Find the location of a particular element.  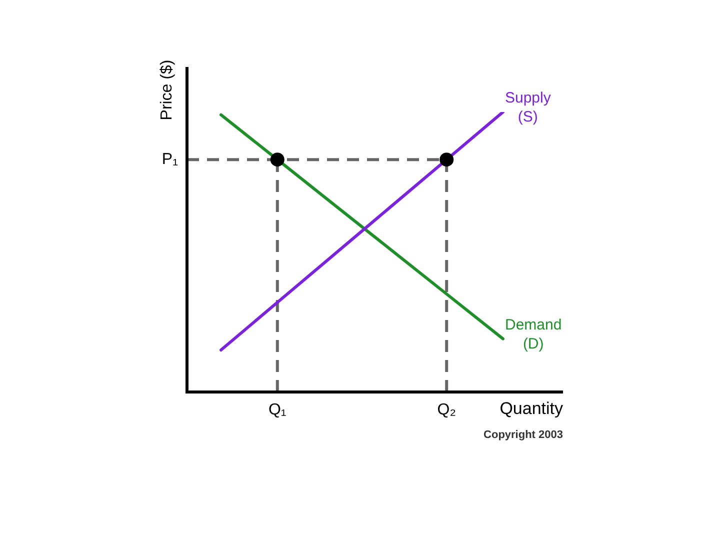

text: Copyright 2003 is located at coordinates (523, 435).